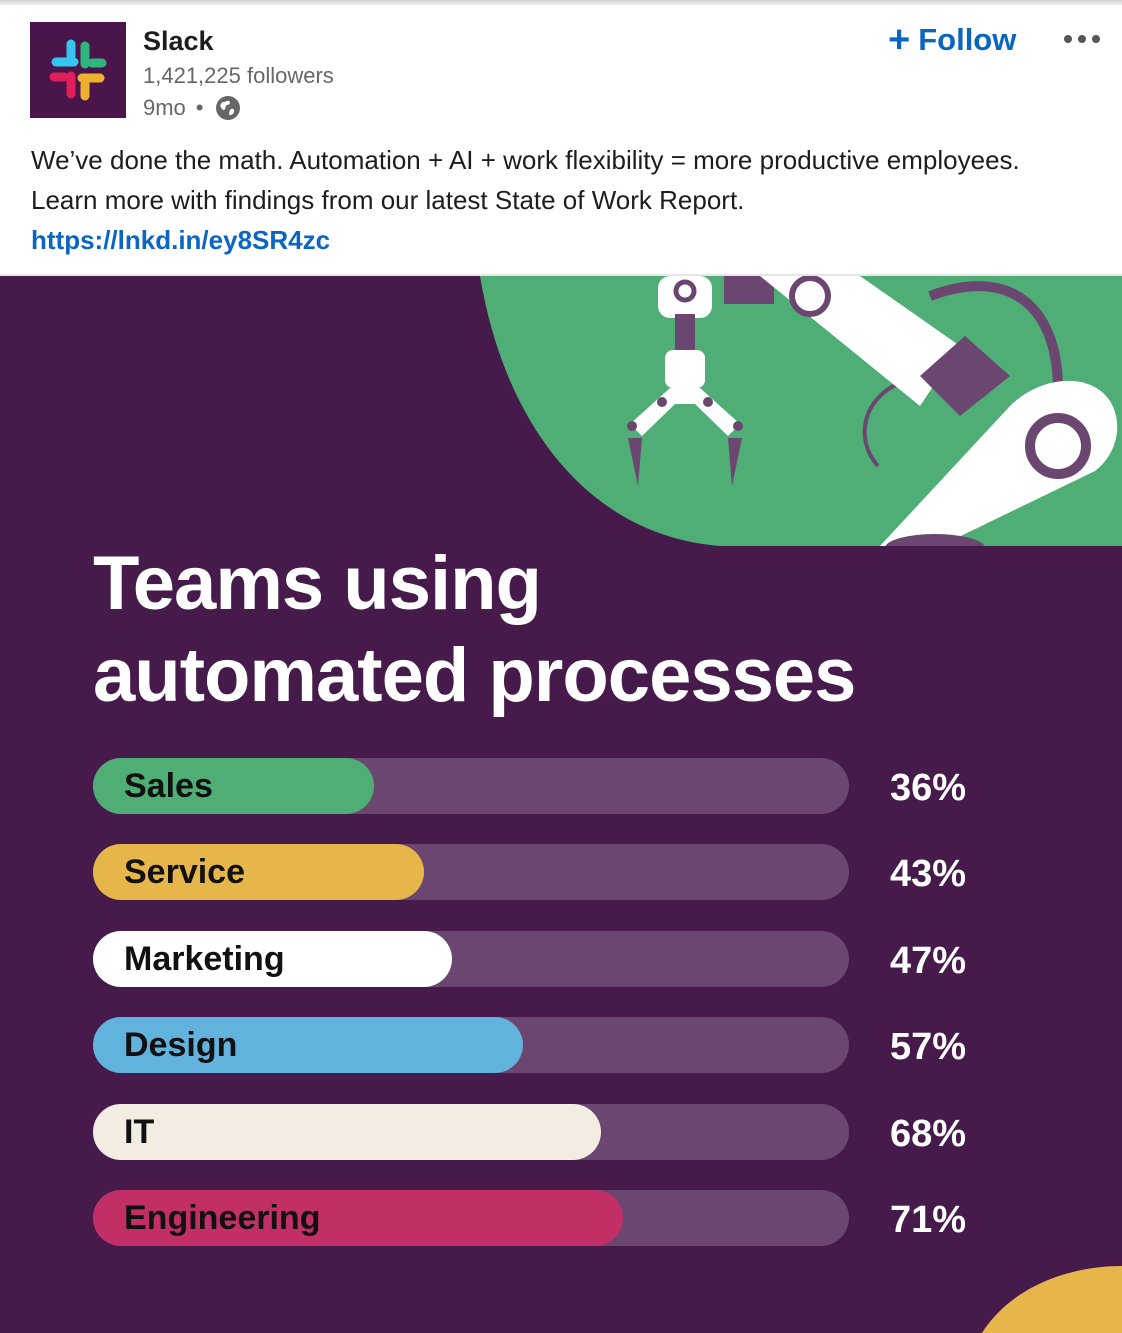  What do you see at coordinates (184, 872) in the screenshot?
I see `bar-label: Service` at bounding box center [184, 872].